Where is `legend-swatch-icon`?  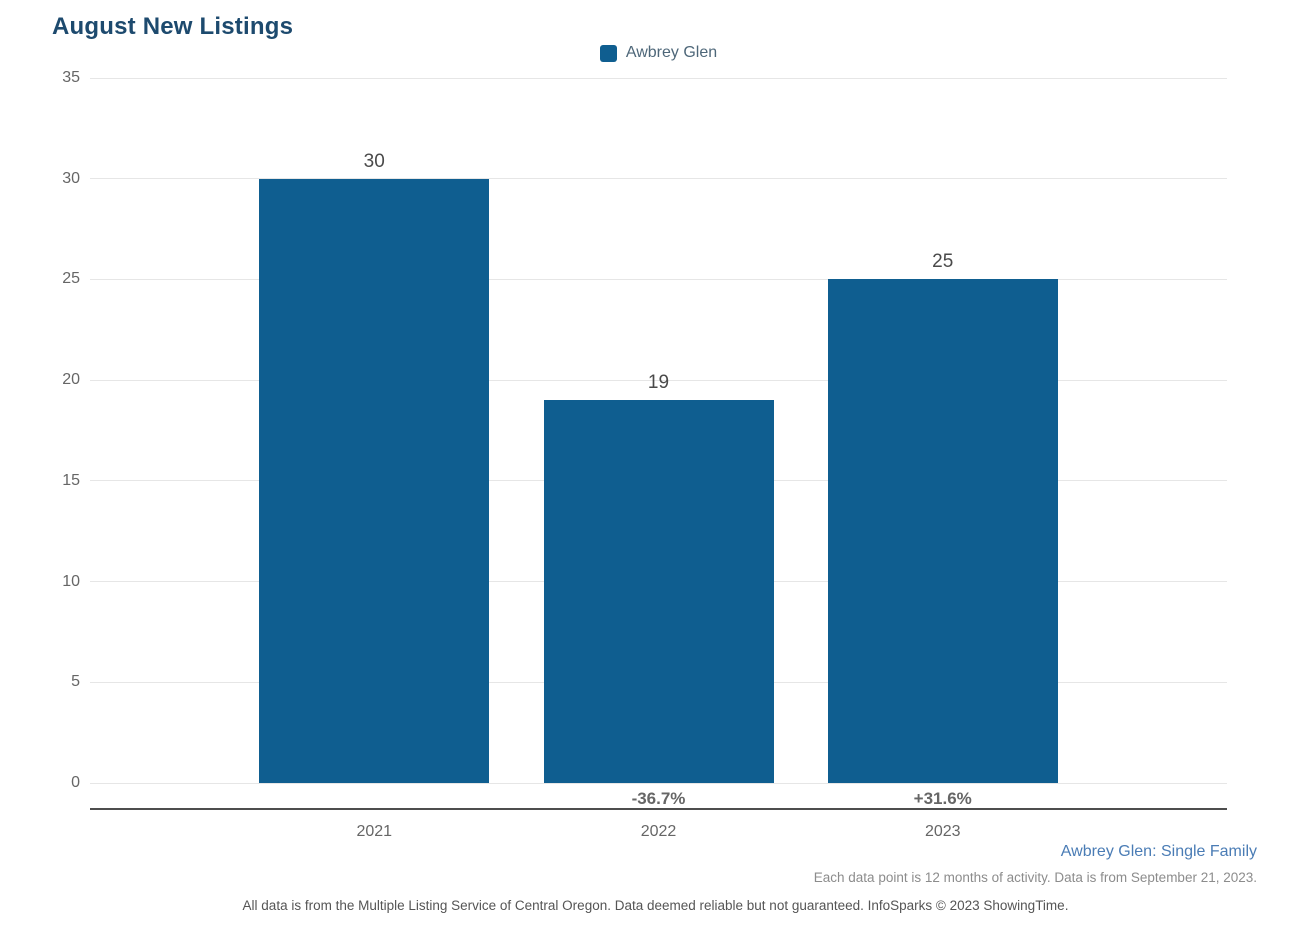 legend-swatch-icon is located at coordinates (608, 53).